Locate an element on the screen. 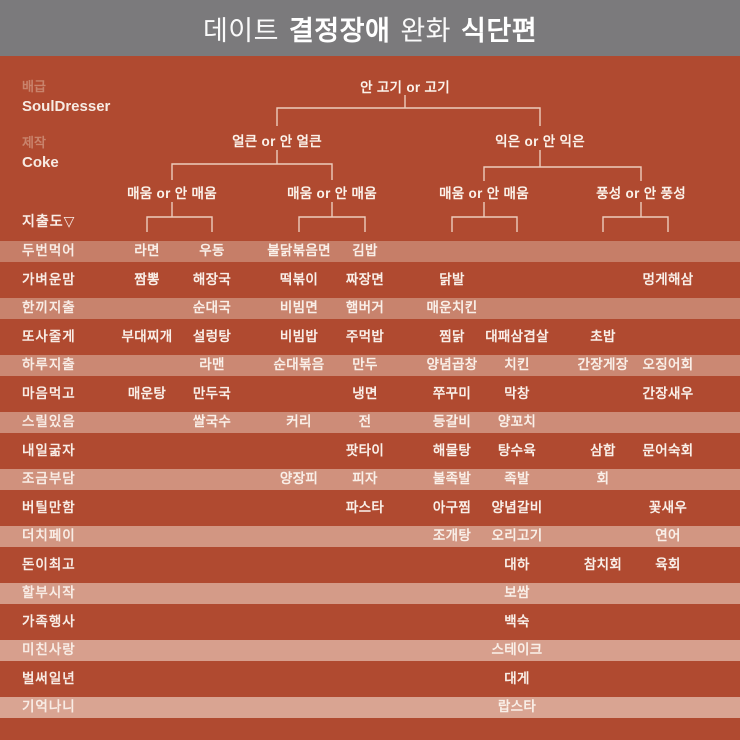 Image resolution: width=740 pixels, height=740 pixels. credit-value: Coke is located at coordinates (40, 162).